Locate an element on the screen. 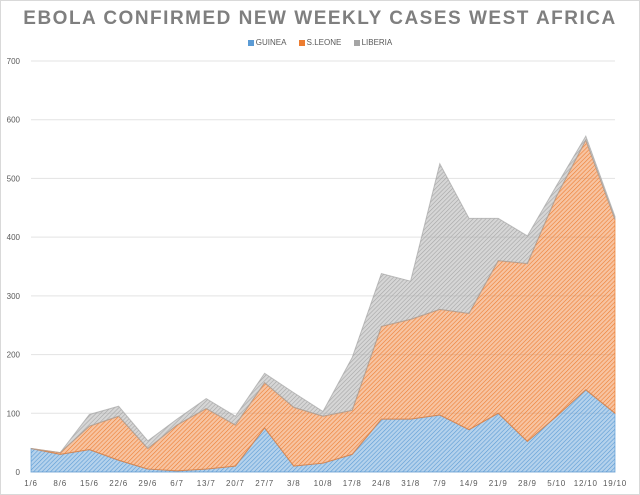 The height and width of the screenshot is (495, 640). legend-swatch-sleone is located at coordinates (301, 42).